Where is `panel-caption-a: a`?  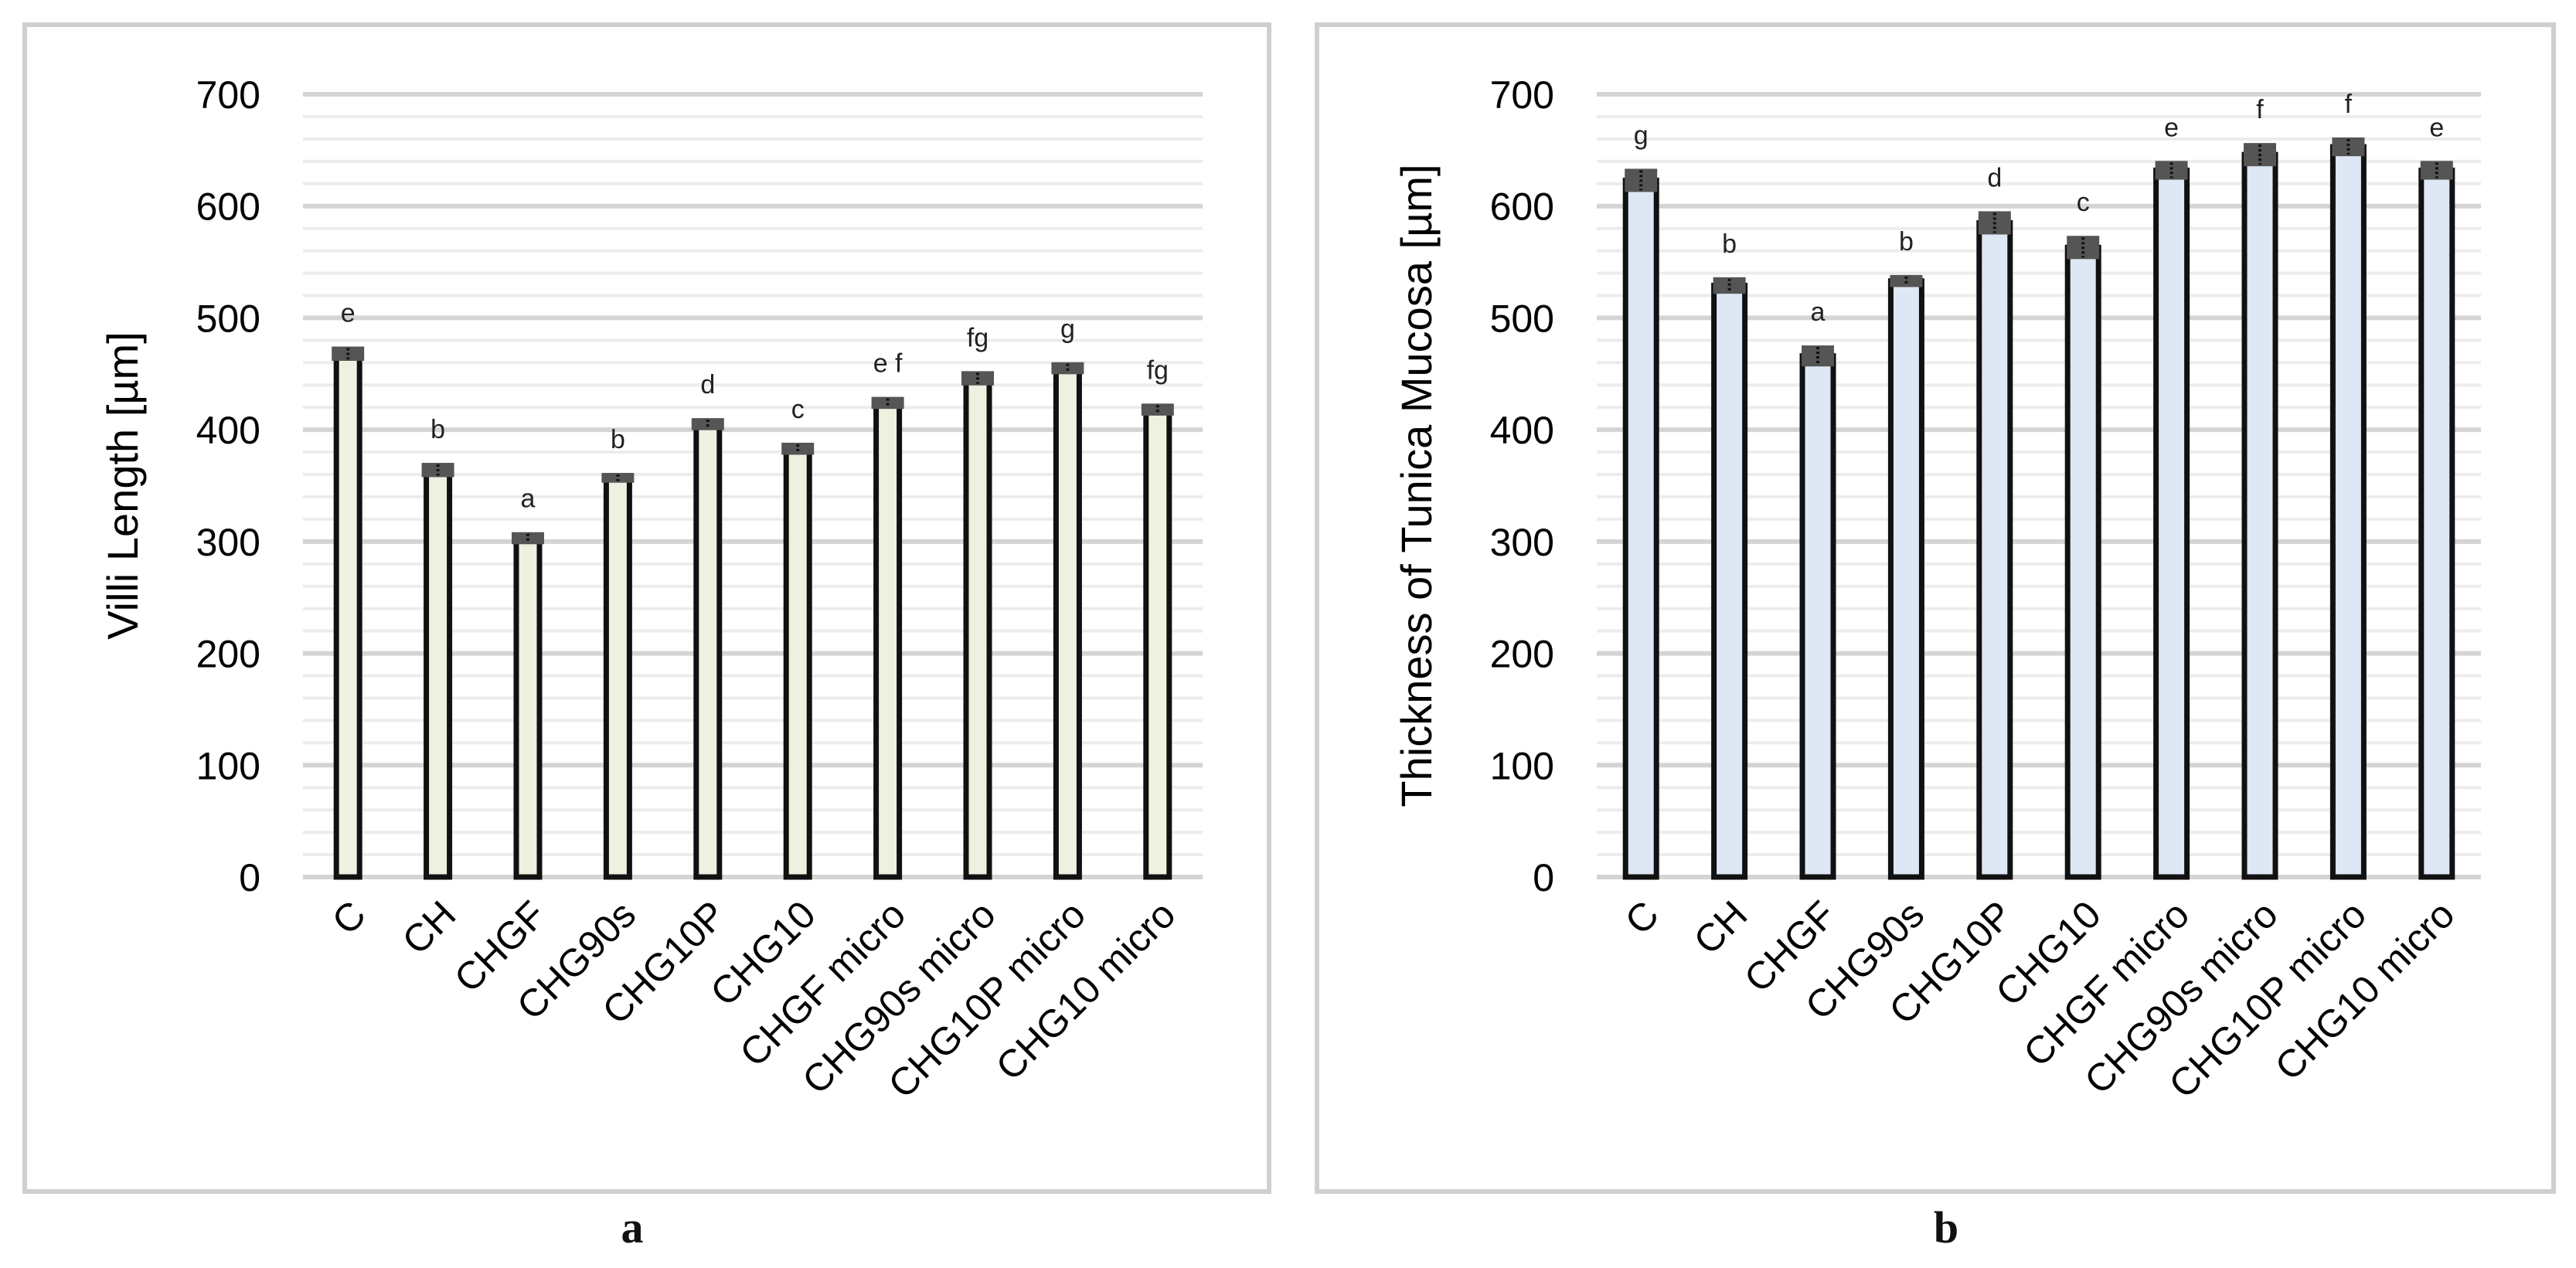
panel-caption-a: a is located at coordinates (632, 1227).